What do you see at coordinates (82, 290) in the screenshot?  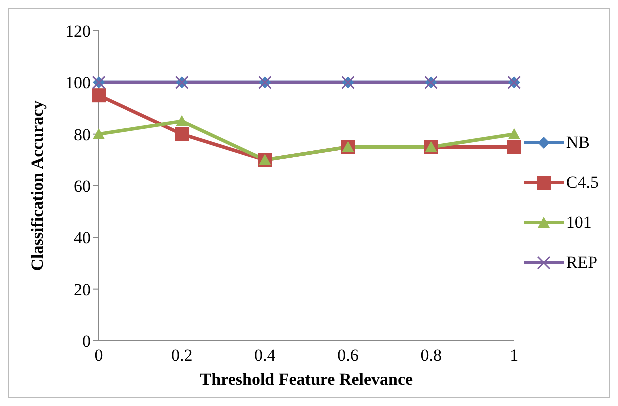 I see `y-tick-label: 20` at bounding box center [82, 290].